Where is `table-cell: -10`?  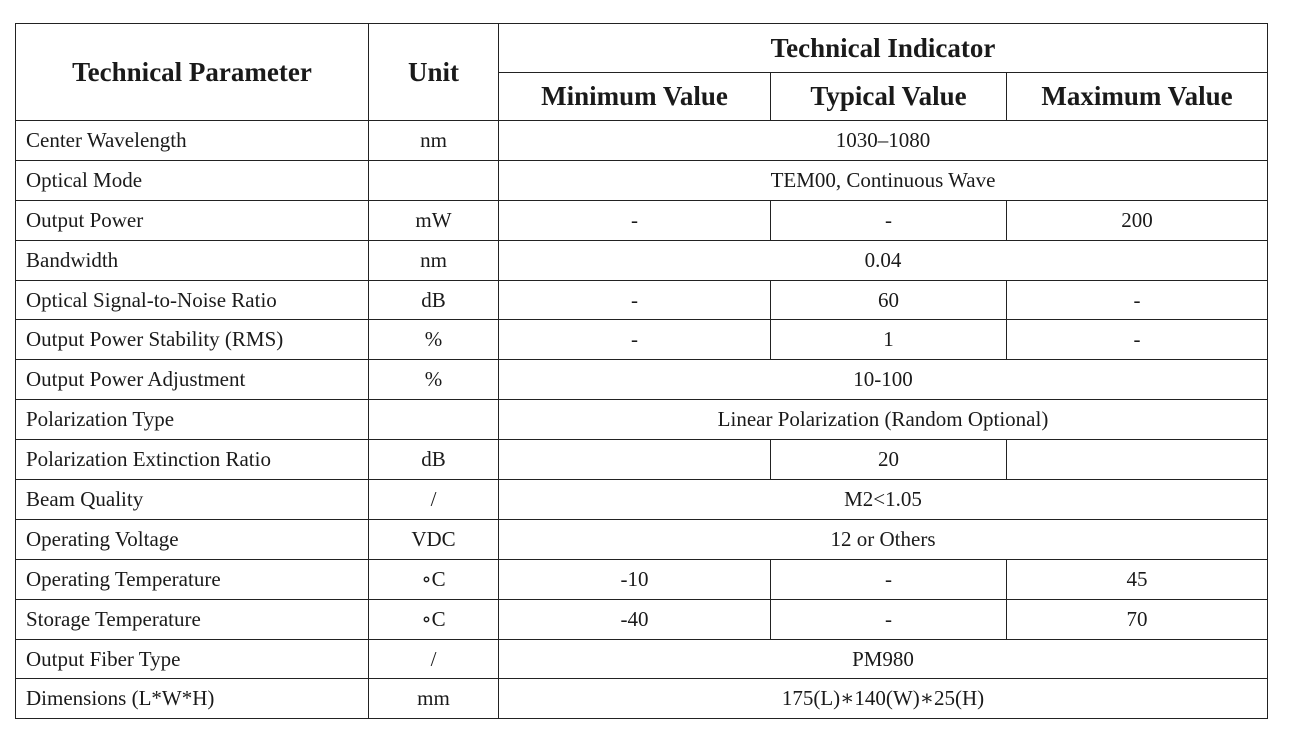
table-cell: -10 is located at coordinates (634, 579).